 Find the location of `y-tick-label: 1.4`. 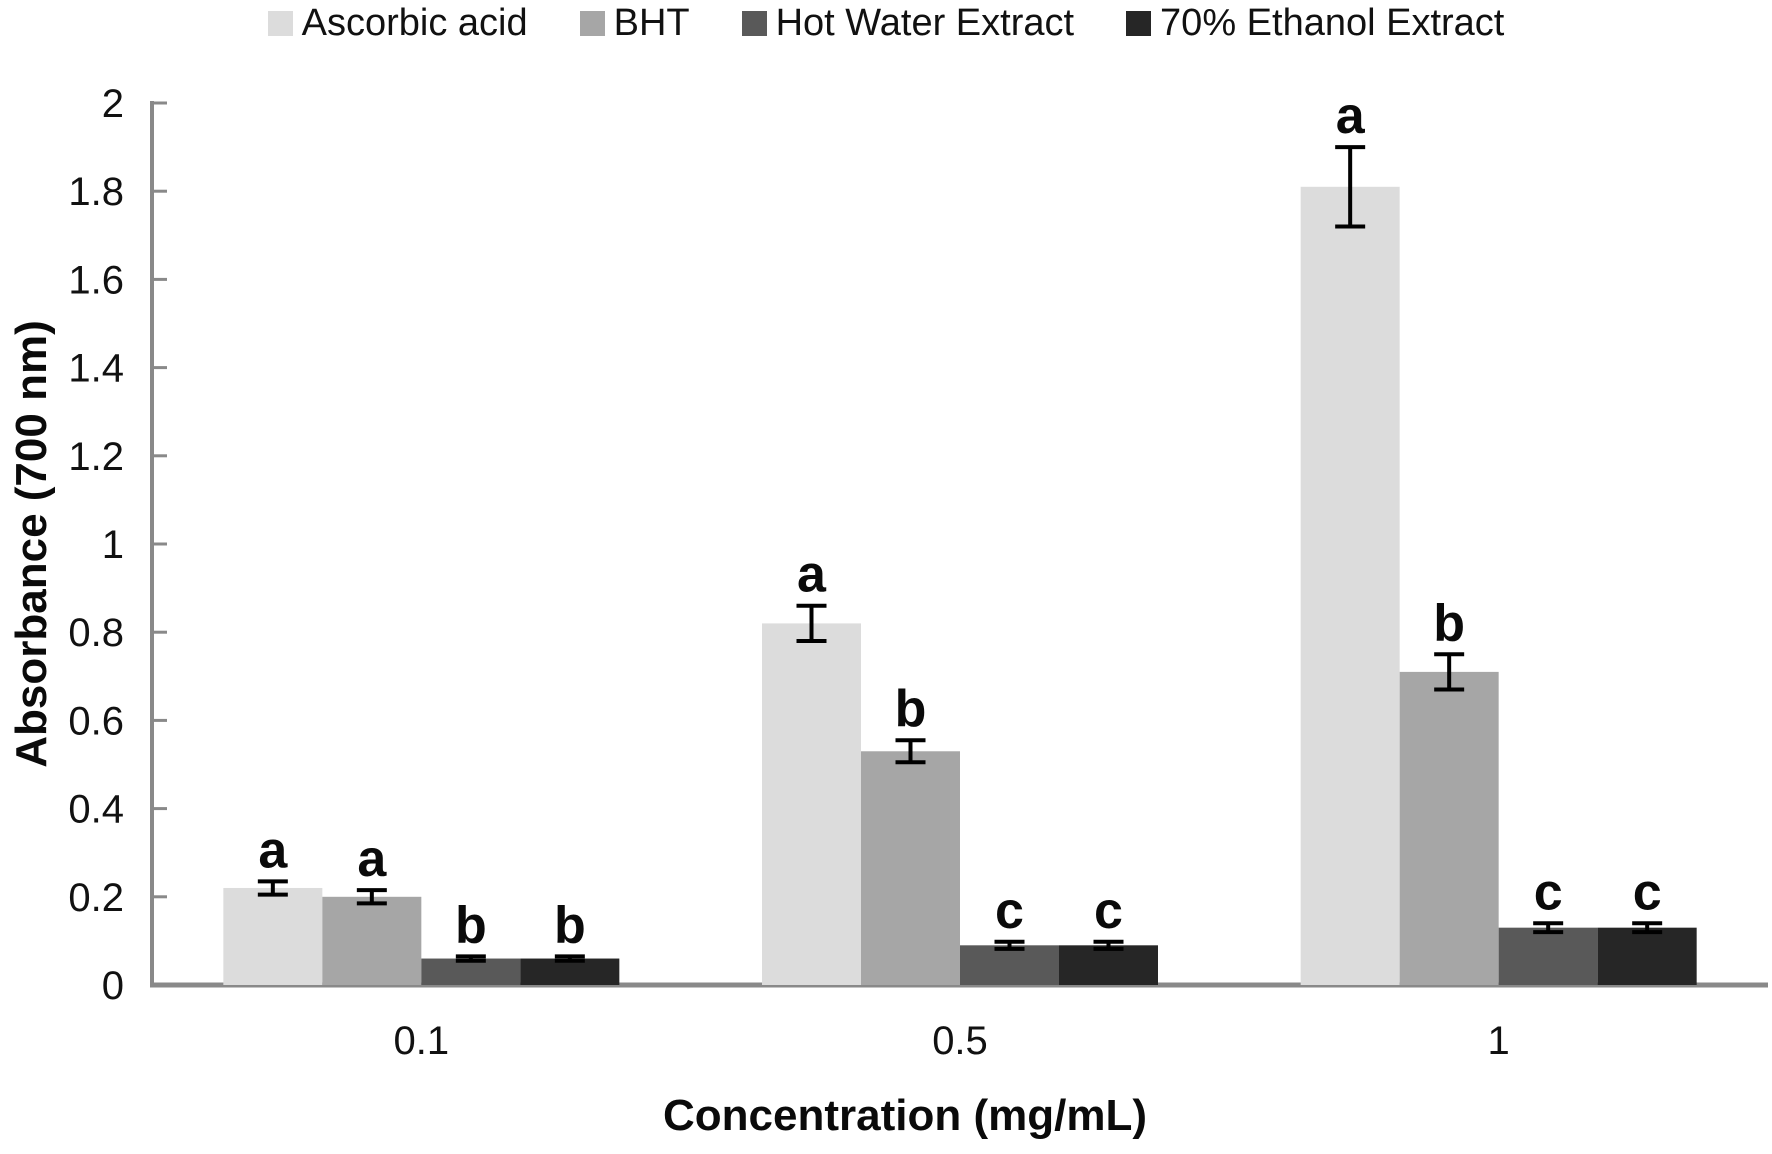

y-tick-label: 1.4 is located at coordinates (96, 369).